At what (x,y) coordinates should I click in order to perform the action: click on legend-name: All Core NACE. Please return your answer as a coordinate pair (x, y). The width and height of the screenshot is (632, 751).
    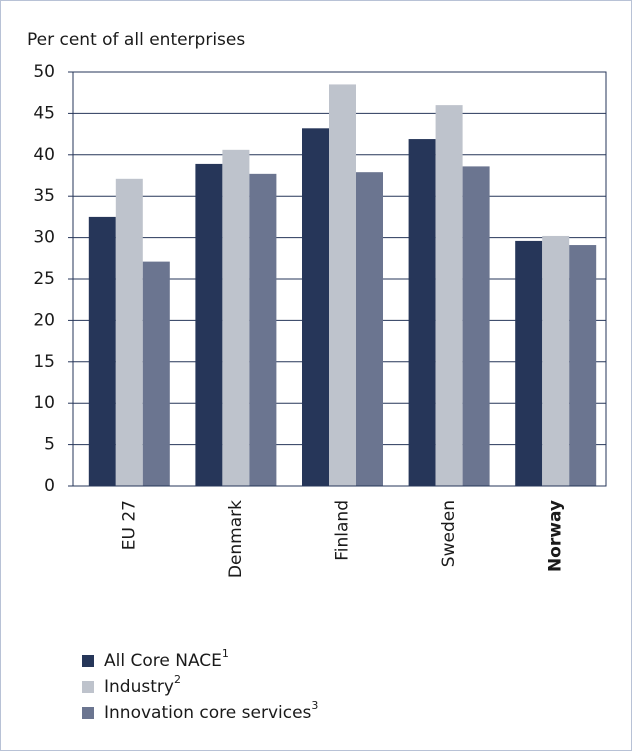
    Looking at the image, I should click on (163, 661).